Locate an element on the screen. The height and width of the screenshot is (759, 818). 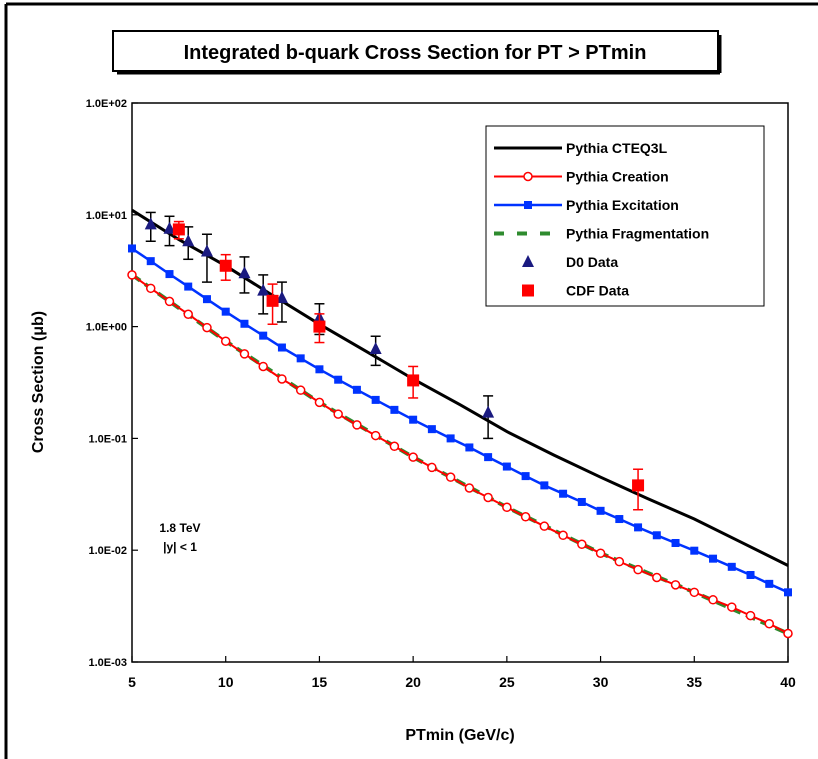
legend-label: Pythia Creation is located at coordinates (617, 177).